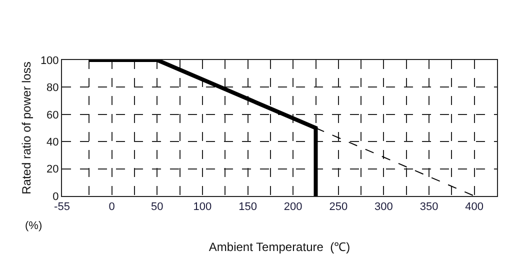  I want to click on y-tick-label: 60, so click(52, 115).